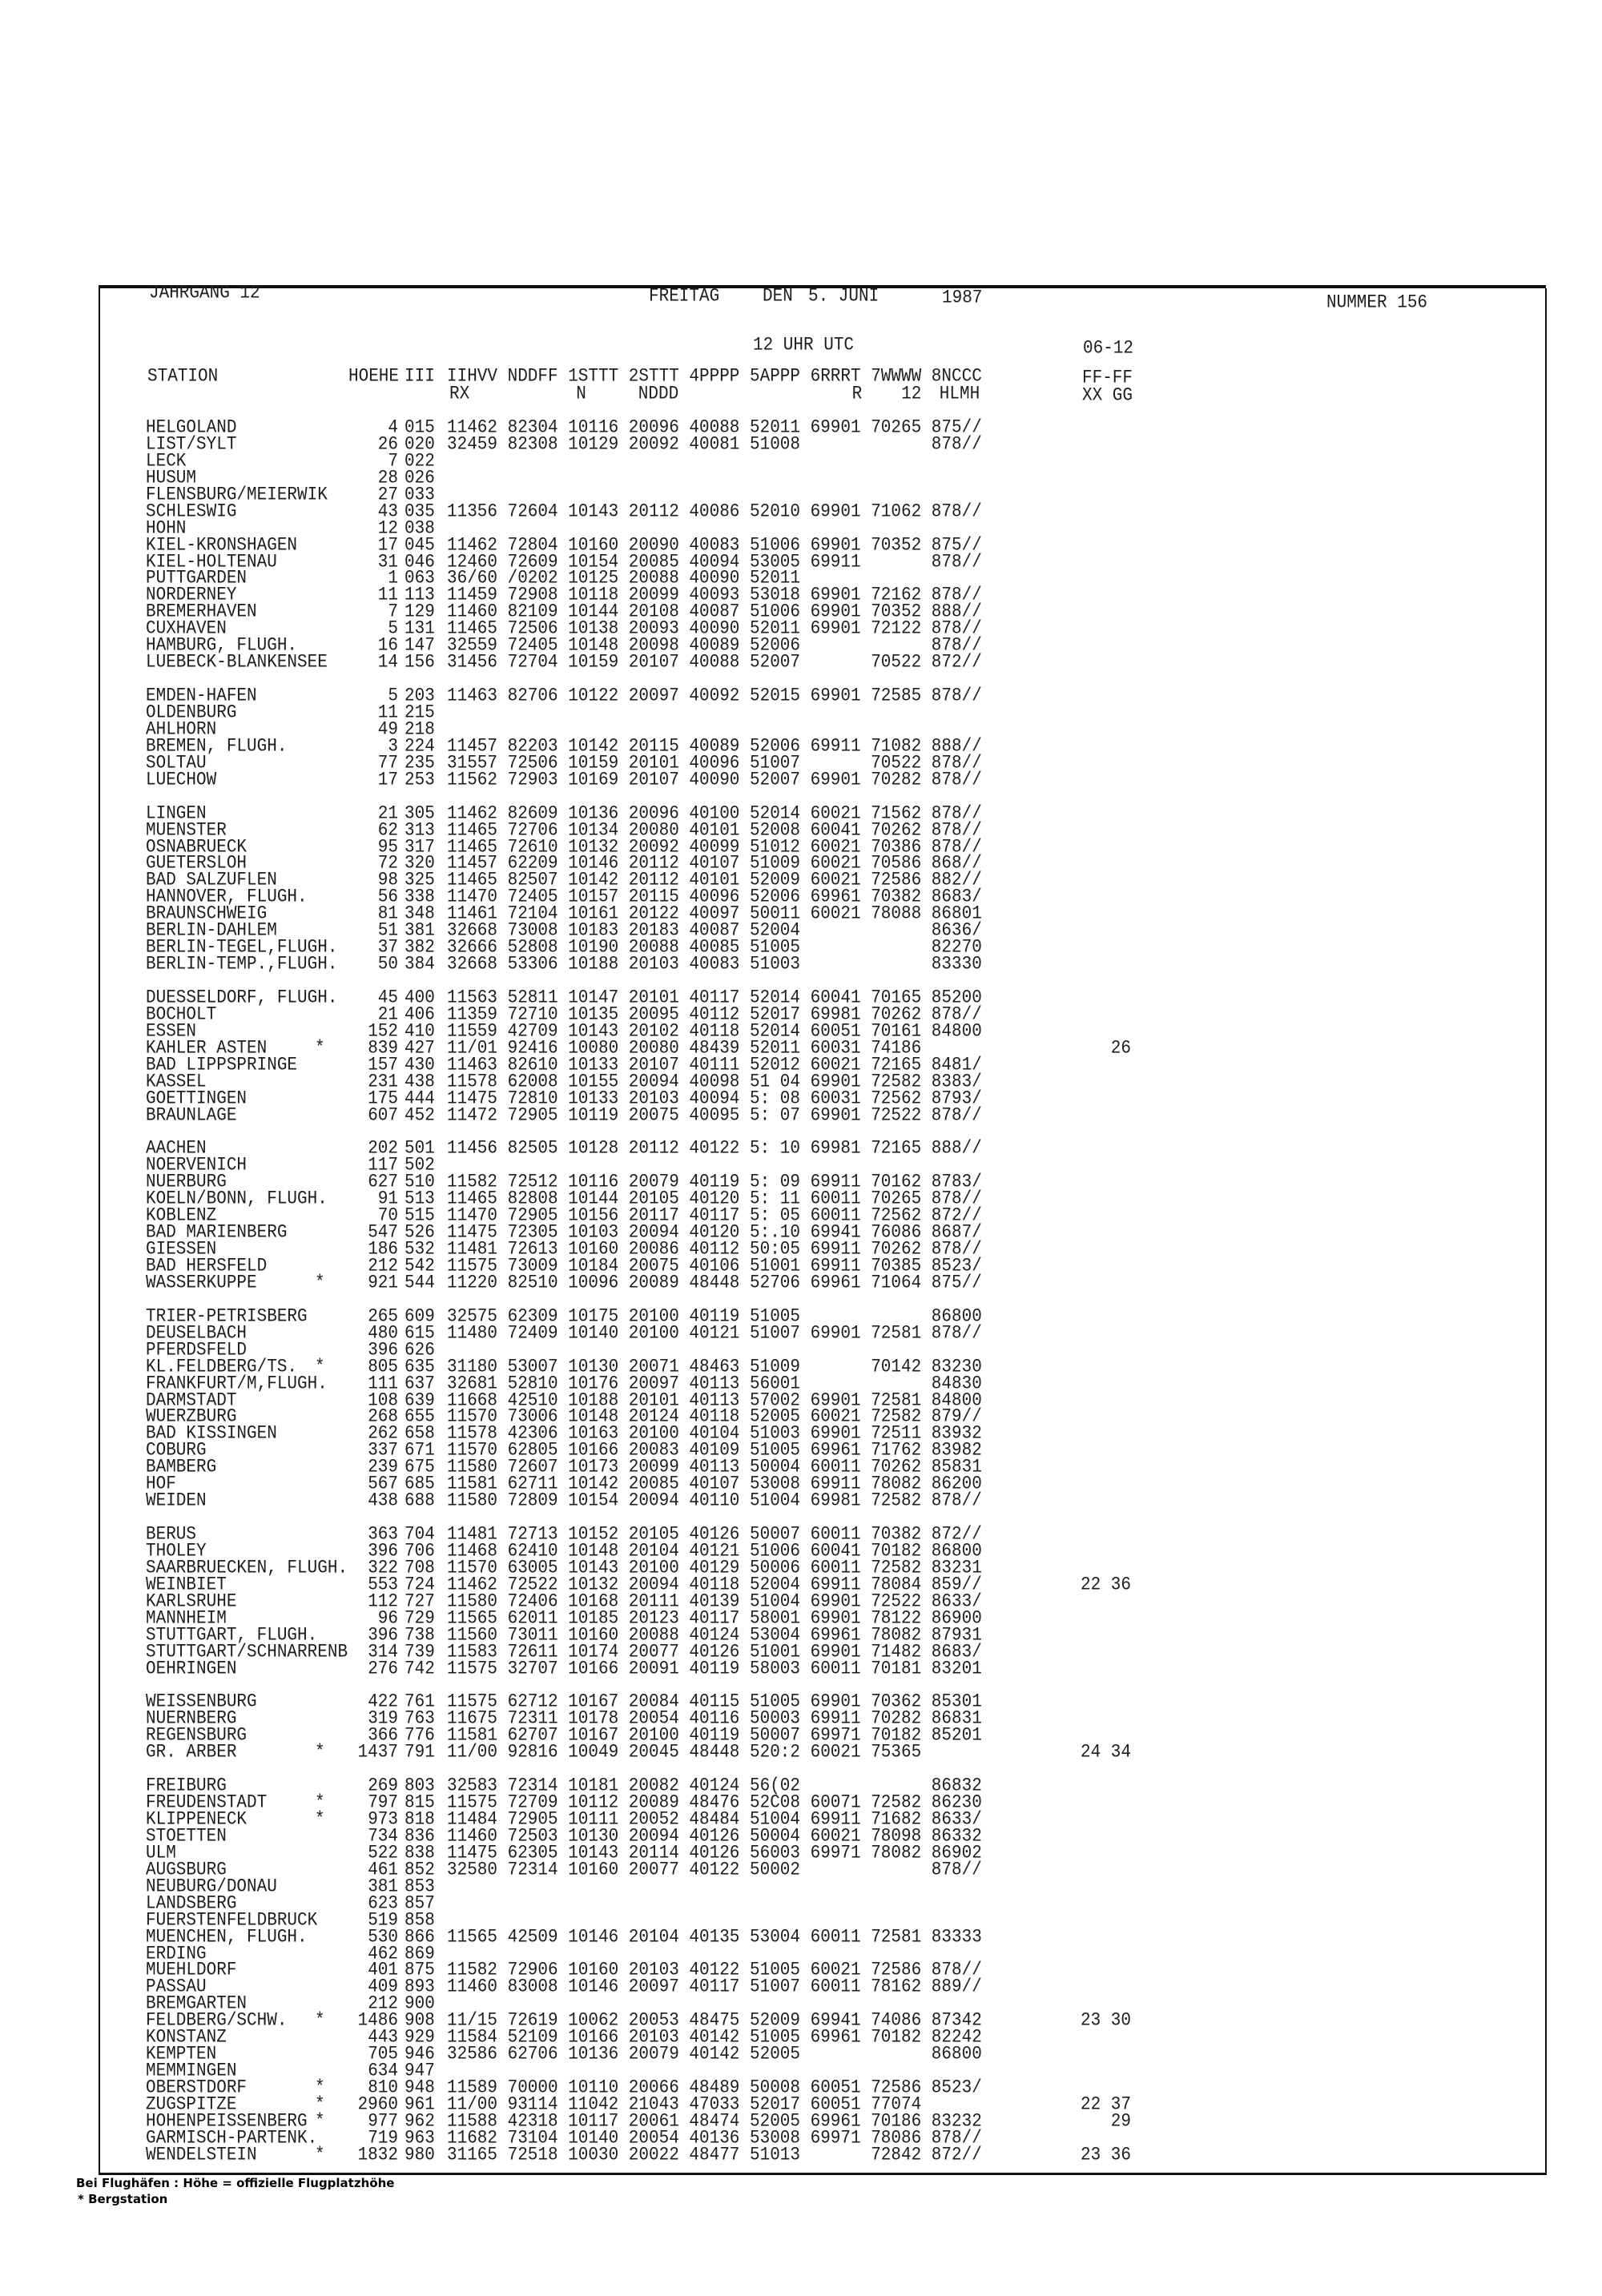 Image resolution: width=1602 pixels, height=2296 pixels. Describe the element at coordinates (714, 2021) in the screenshot. I see `code-group-4pppp: 48475` at that location.